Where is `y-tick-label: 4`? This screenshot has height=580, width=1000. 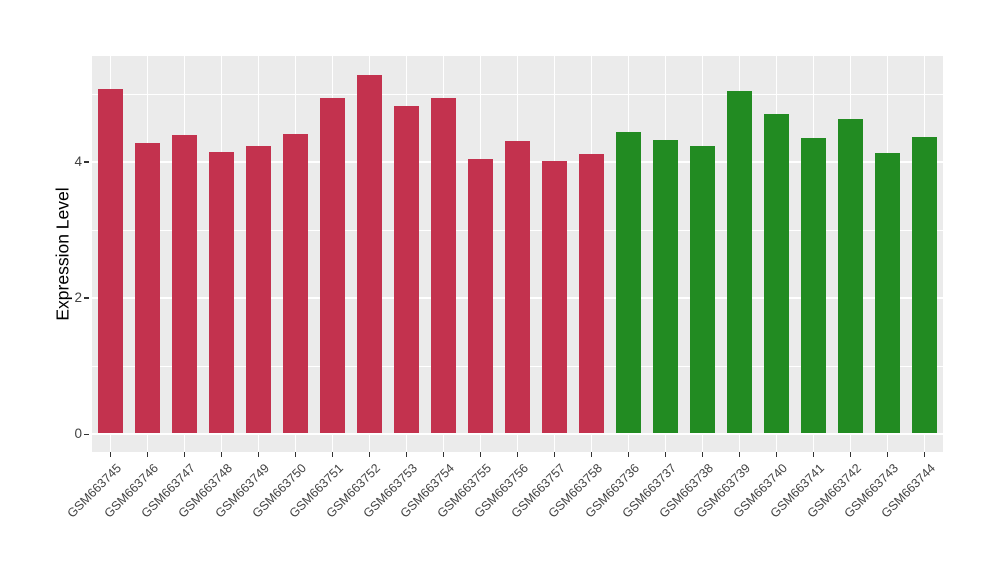
y-tick-label: 4 is located at coordinates (78, 162).